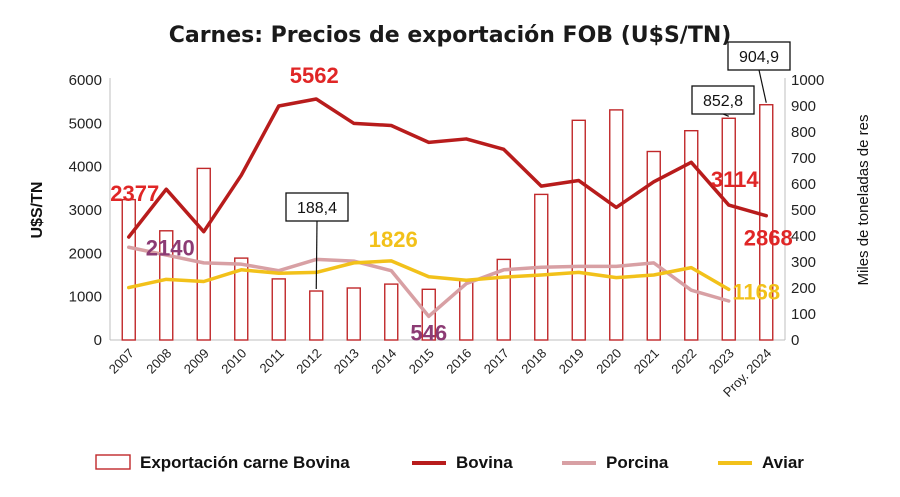 This screenshot has height=497, width=900. Describe the element at coordinates (233, 361) in the screenshot. I see `x-tick-label: 2010` at that location.